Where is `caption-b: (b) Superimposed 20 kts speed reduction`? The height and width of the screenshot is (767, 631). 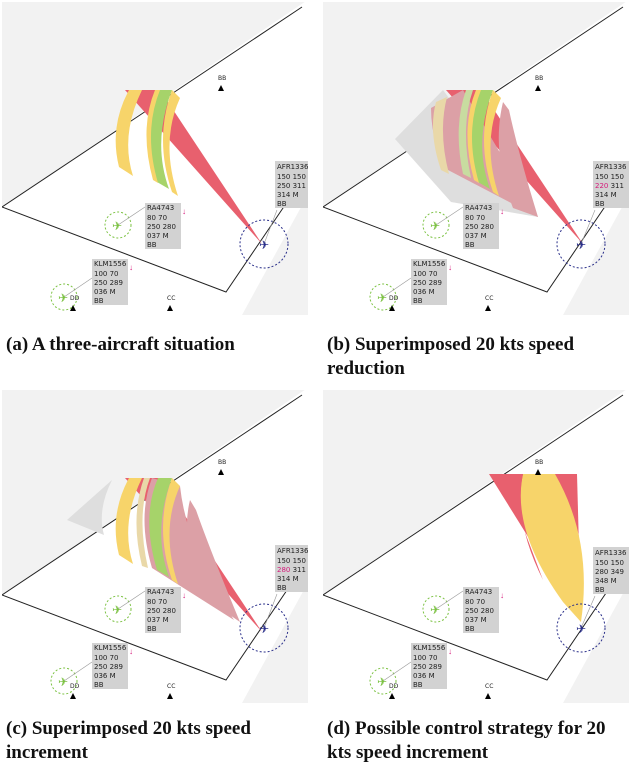
caption-b: (b) Superimposed 20 kts speed reduction is located at coordinates (451, 356).